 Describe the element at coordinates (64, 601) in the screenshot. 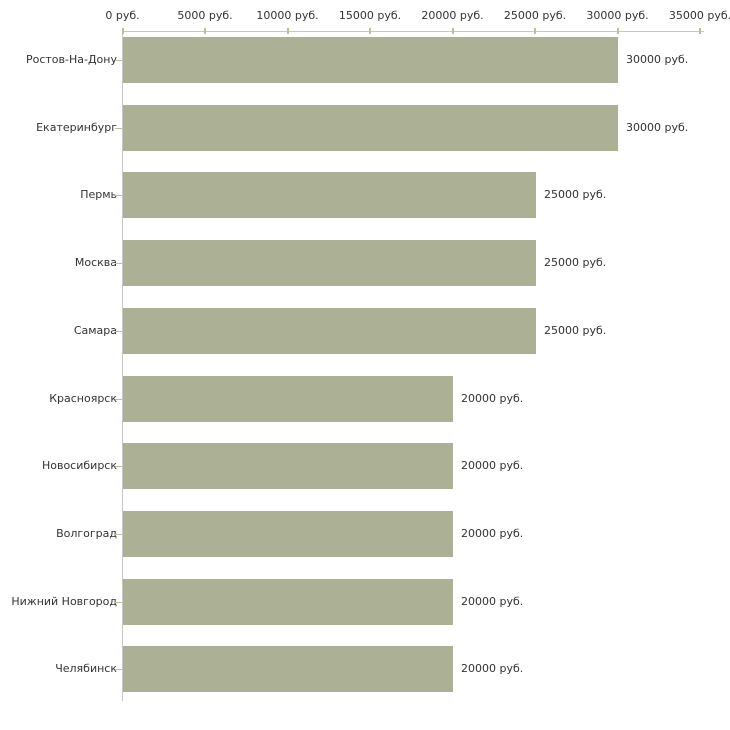

I see `category-label: Нижний Новгород` at that location.